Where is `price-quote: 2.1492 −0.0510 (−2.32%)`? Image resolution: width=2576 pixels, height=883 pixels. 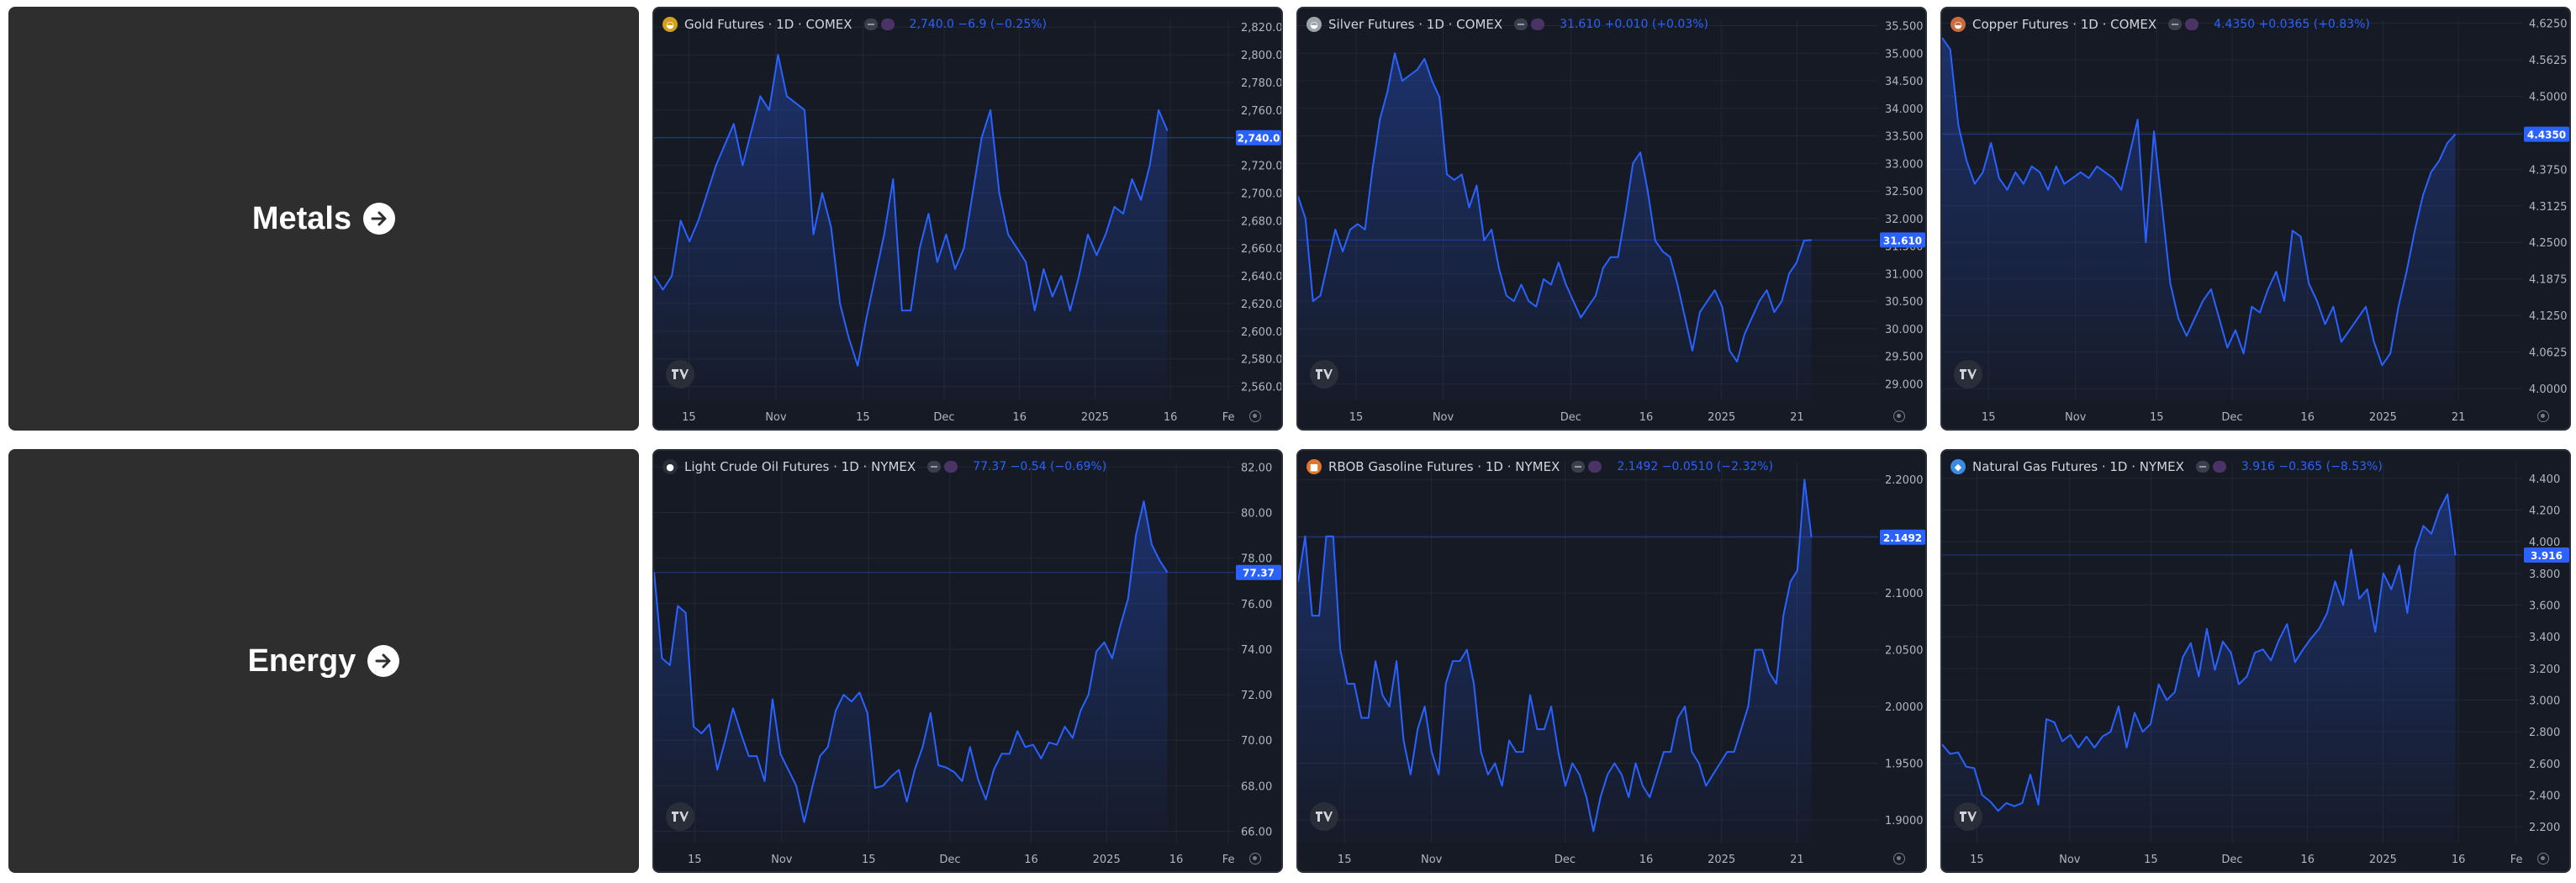
price-quote: 2.1492 −0.0510 (−2.32%) is located at coordinates (1696, 466).